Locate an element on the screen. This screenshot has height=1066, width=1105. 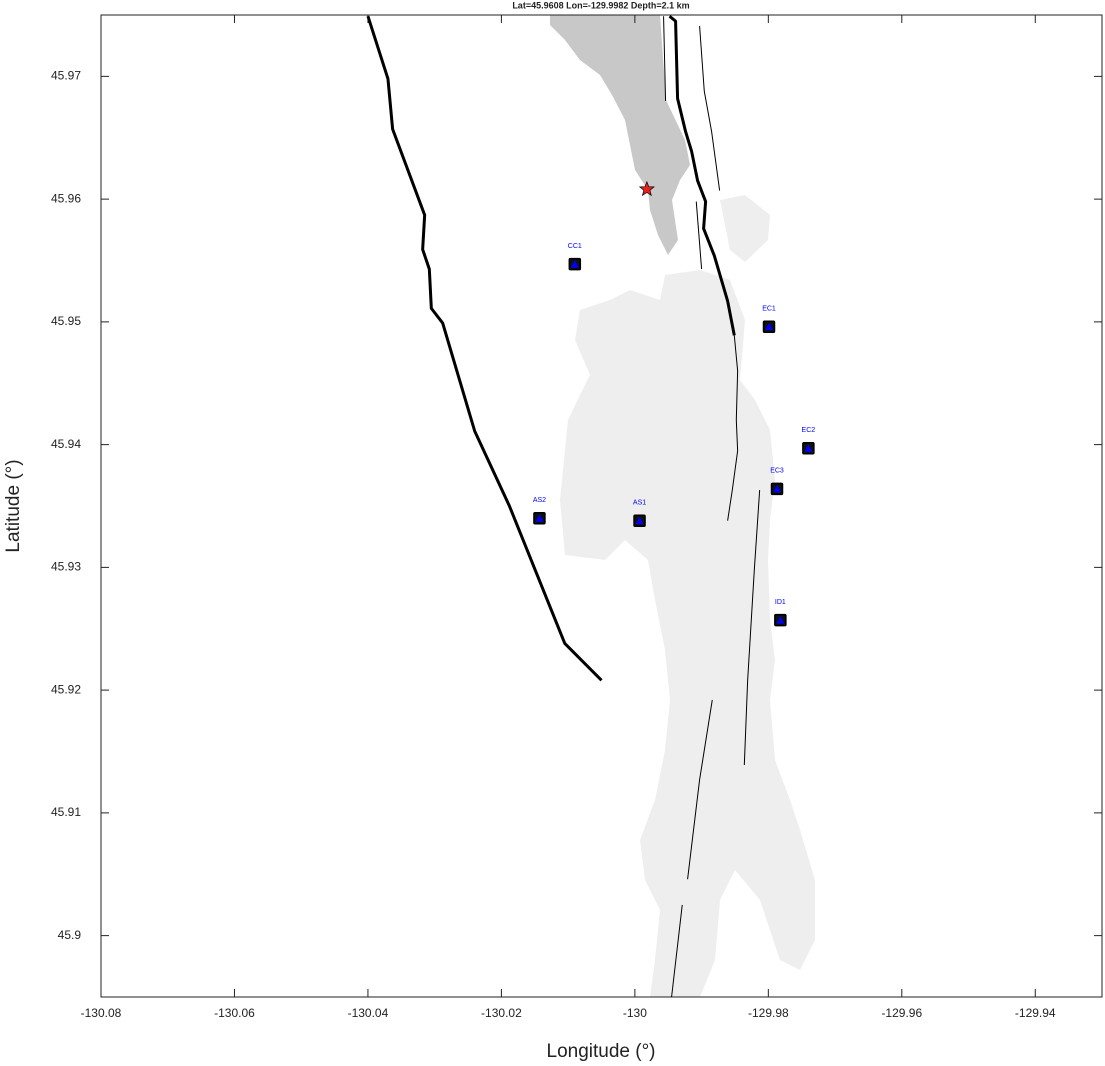
y-tick-label: 45.92 is located at coordinates (66, 689).